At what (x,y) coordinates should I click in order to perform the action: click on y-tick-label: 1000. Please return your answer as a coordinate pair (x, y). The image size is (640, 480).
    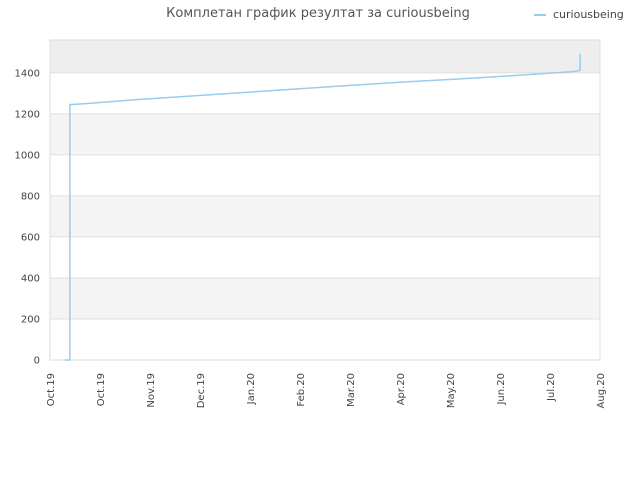
    Looking at the image, I should click on (27, 155).